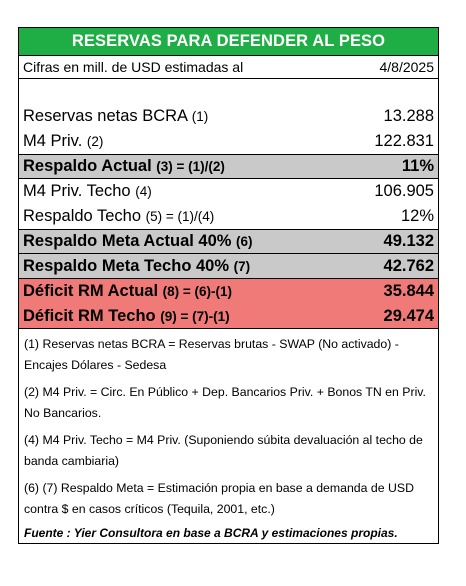 The width and height of the screenshot is (466, 586). What do you see at coordinates (242, 266) in the screenshot?
I see `row-ref: (7)` at bounding box center [242, 266].